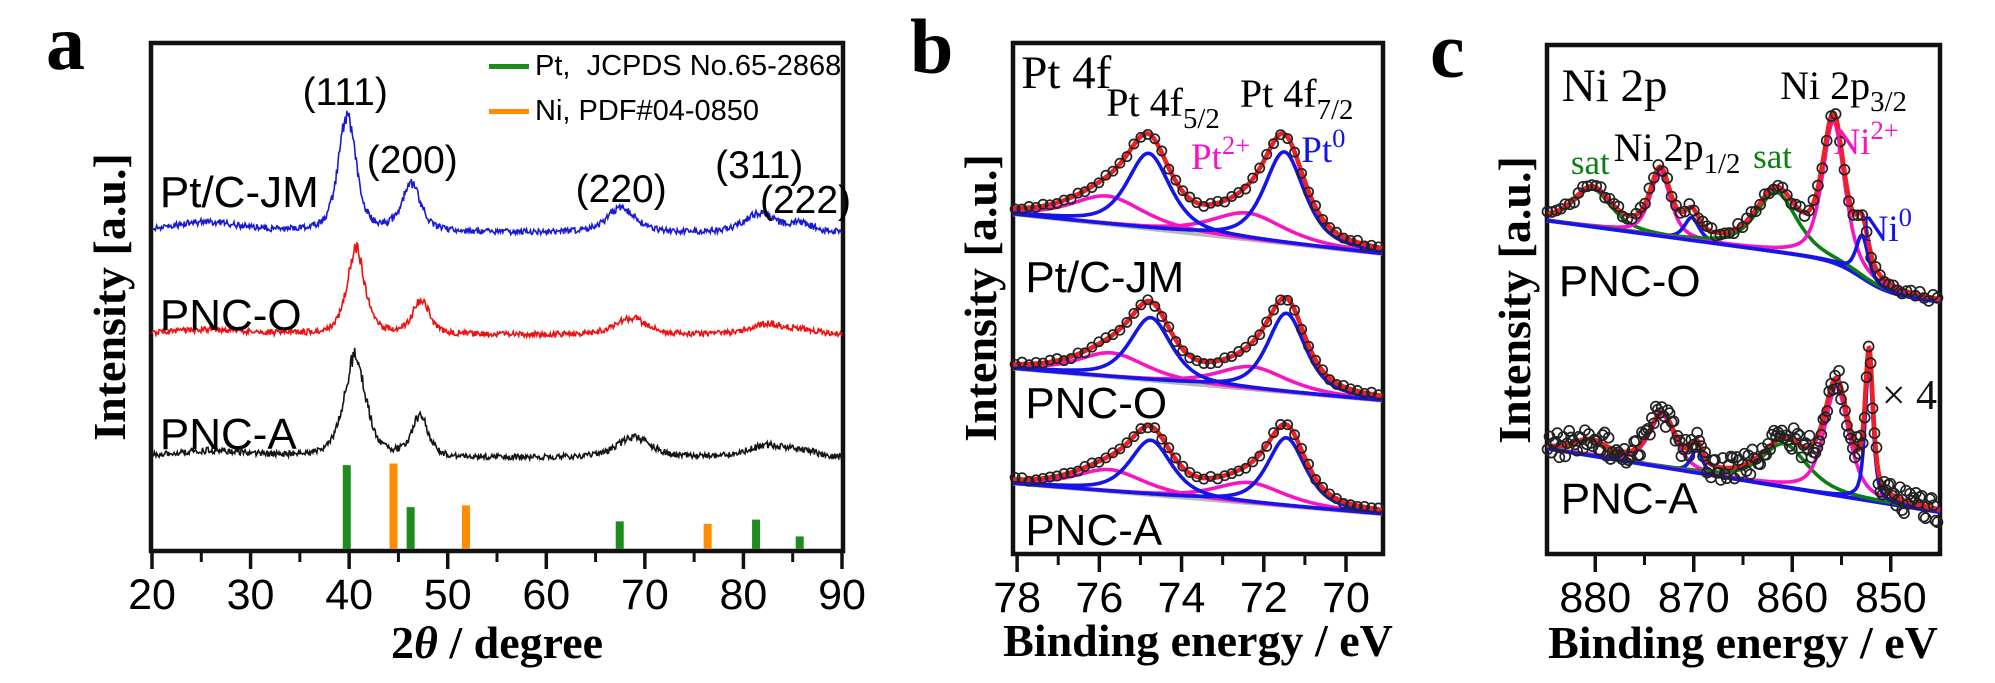 The width and height of the screenshot is (1995, 683). Describe the element at coordinates (1630, 281) in the screenshot. I see `sample-label-pnc-o: PNC-O` at that location.